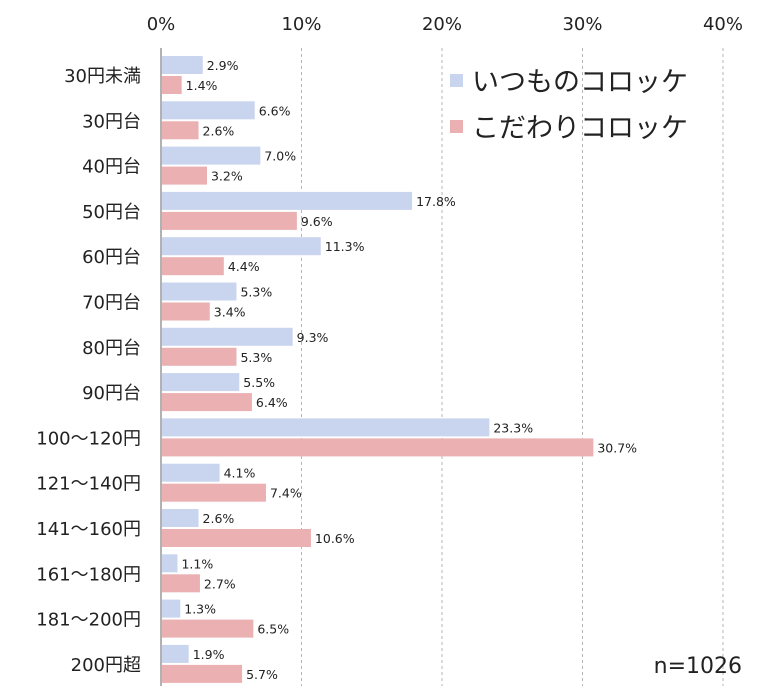  I want to click on data-label: 9.6%, so click(317, 221).